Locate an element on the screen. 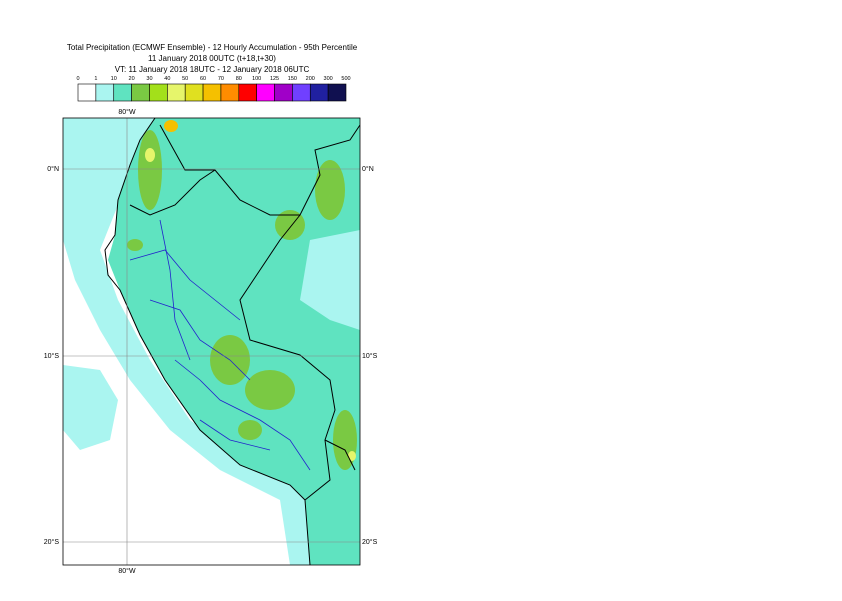 Image resolution: width=842 pixels, height=601 pixels. legend-label: 100 is located at coordinates (256, 79).